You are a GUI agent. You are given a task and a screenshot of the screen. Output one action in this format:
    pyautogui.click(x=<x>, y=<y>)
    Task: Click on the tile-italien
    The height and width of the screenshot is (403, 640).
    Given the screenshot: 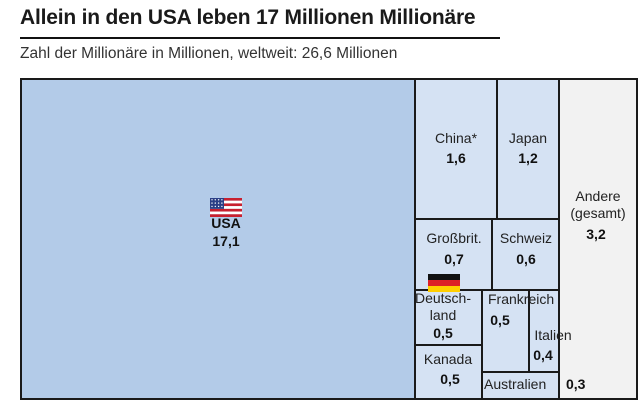 What is the action you would take?
    pyautogui.click(x=544, y=331)
    